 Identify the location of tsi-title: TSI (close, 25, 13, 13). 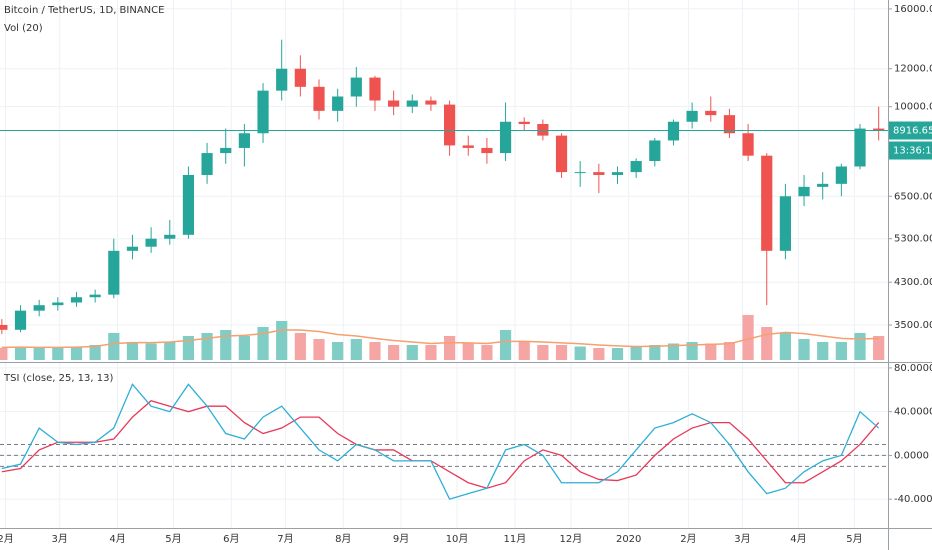
(58, 378).